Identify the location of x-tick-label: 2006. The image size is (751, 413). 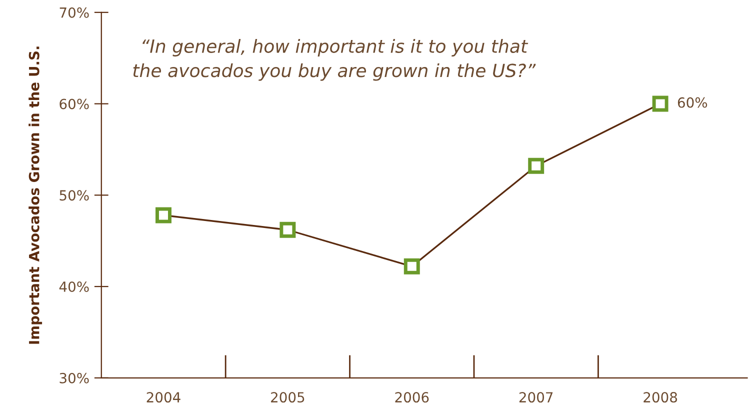
(412, 397).